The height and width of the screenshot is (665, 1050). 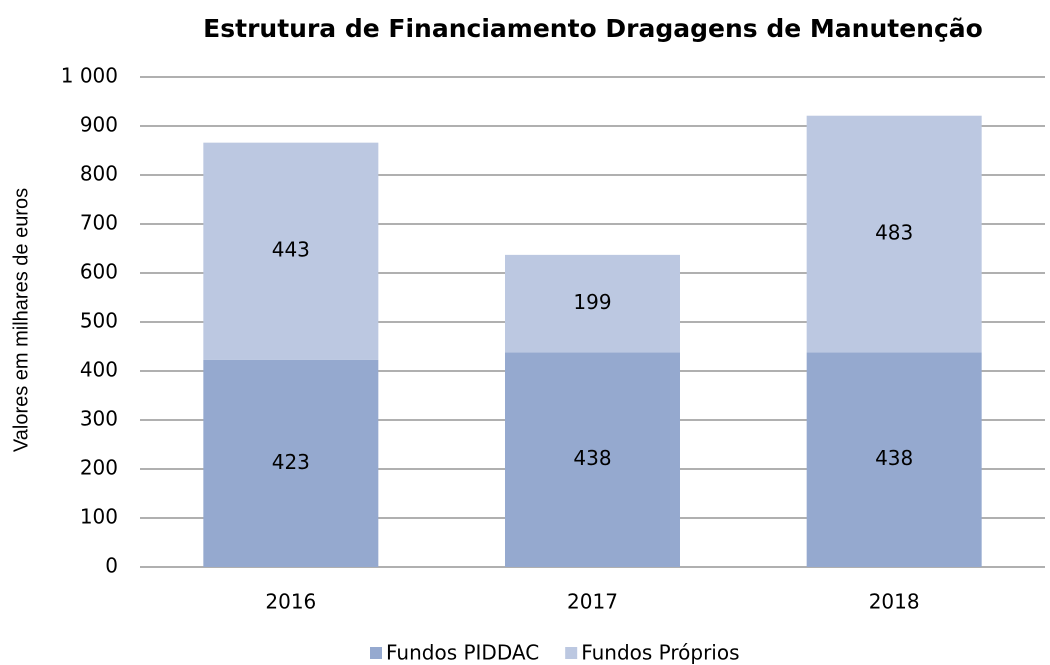 I want to click on y-tick-label: 1 000, so click(x=89, y=76).